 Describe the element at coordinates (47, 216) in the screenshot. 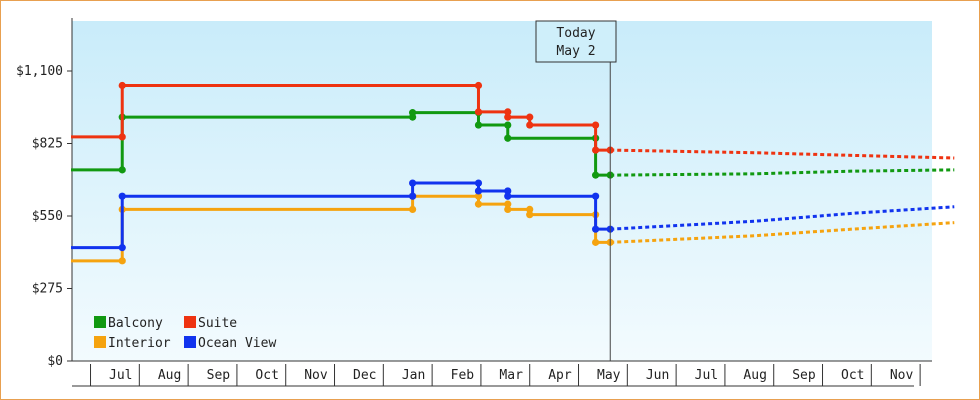

I see `y-tick-label: $550` at that location.